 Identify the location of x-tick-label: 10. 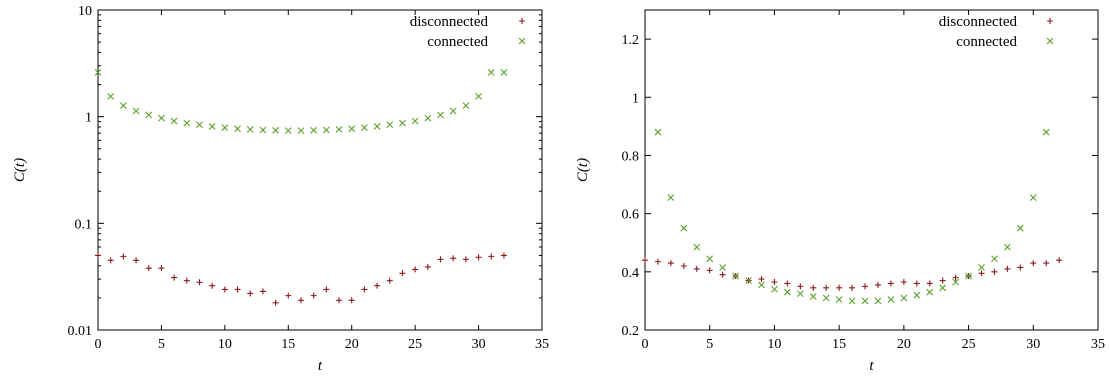
(774, 344).